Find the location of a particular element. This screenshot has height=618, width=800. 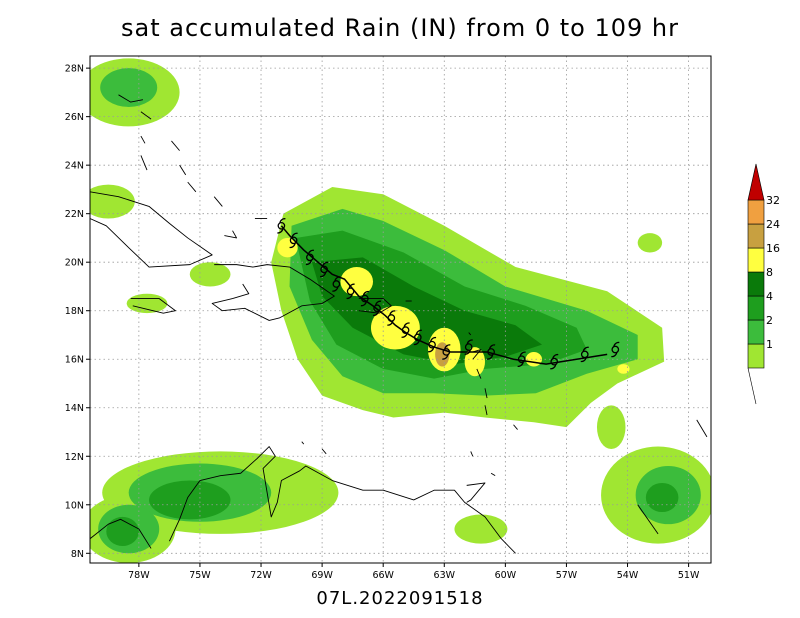

x-tick-label: 63W is located at coordinates (445, 575).